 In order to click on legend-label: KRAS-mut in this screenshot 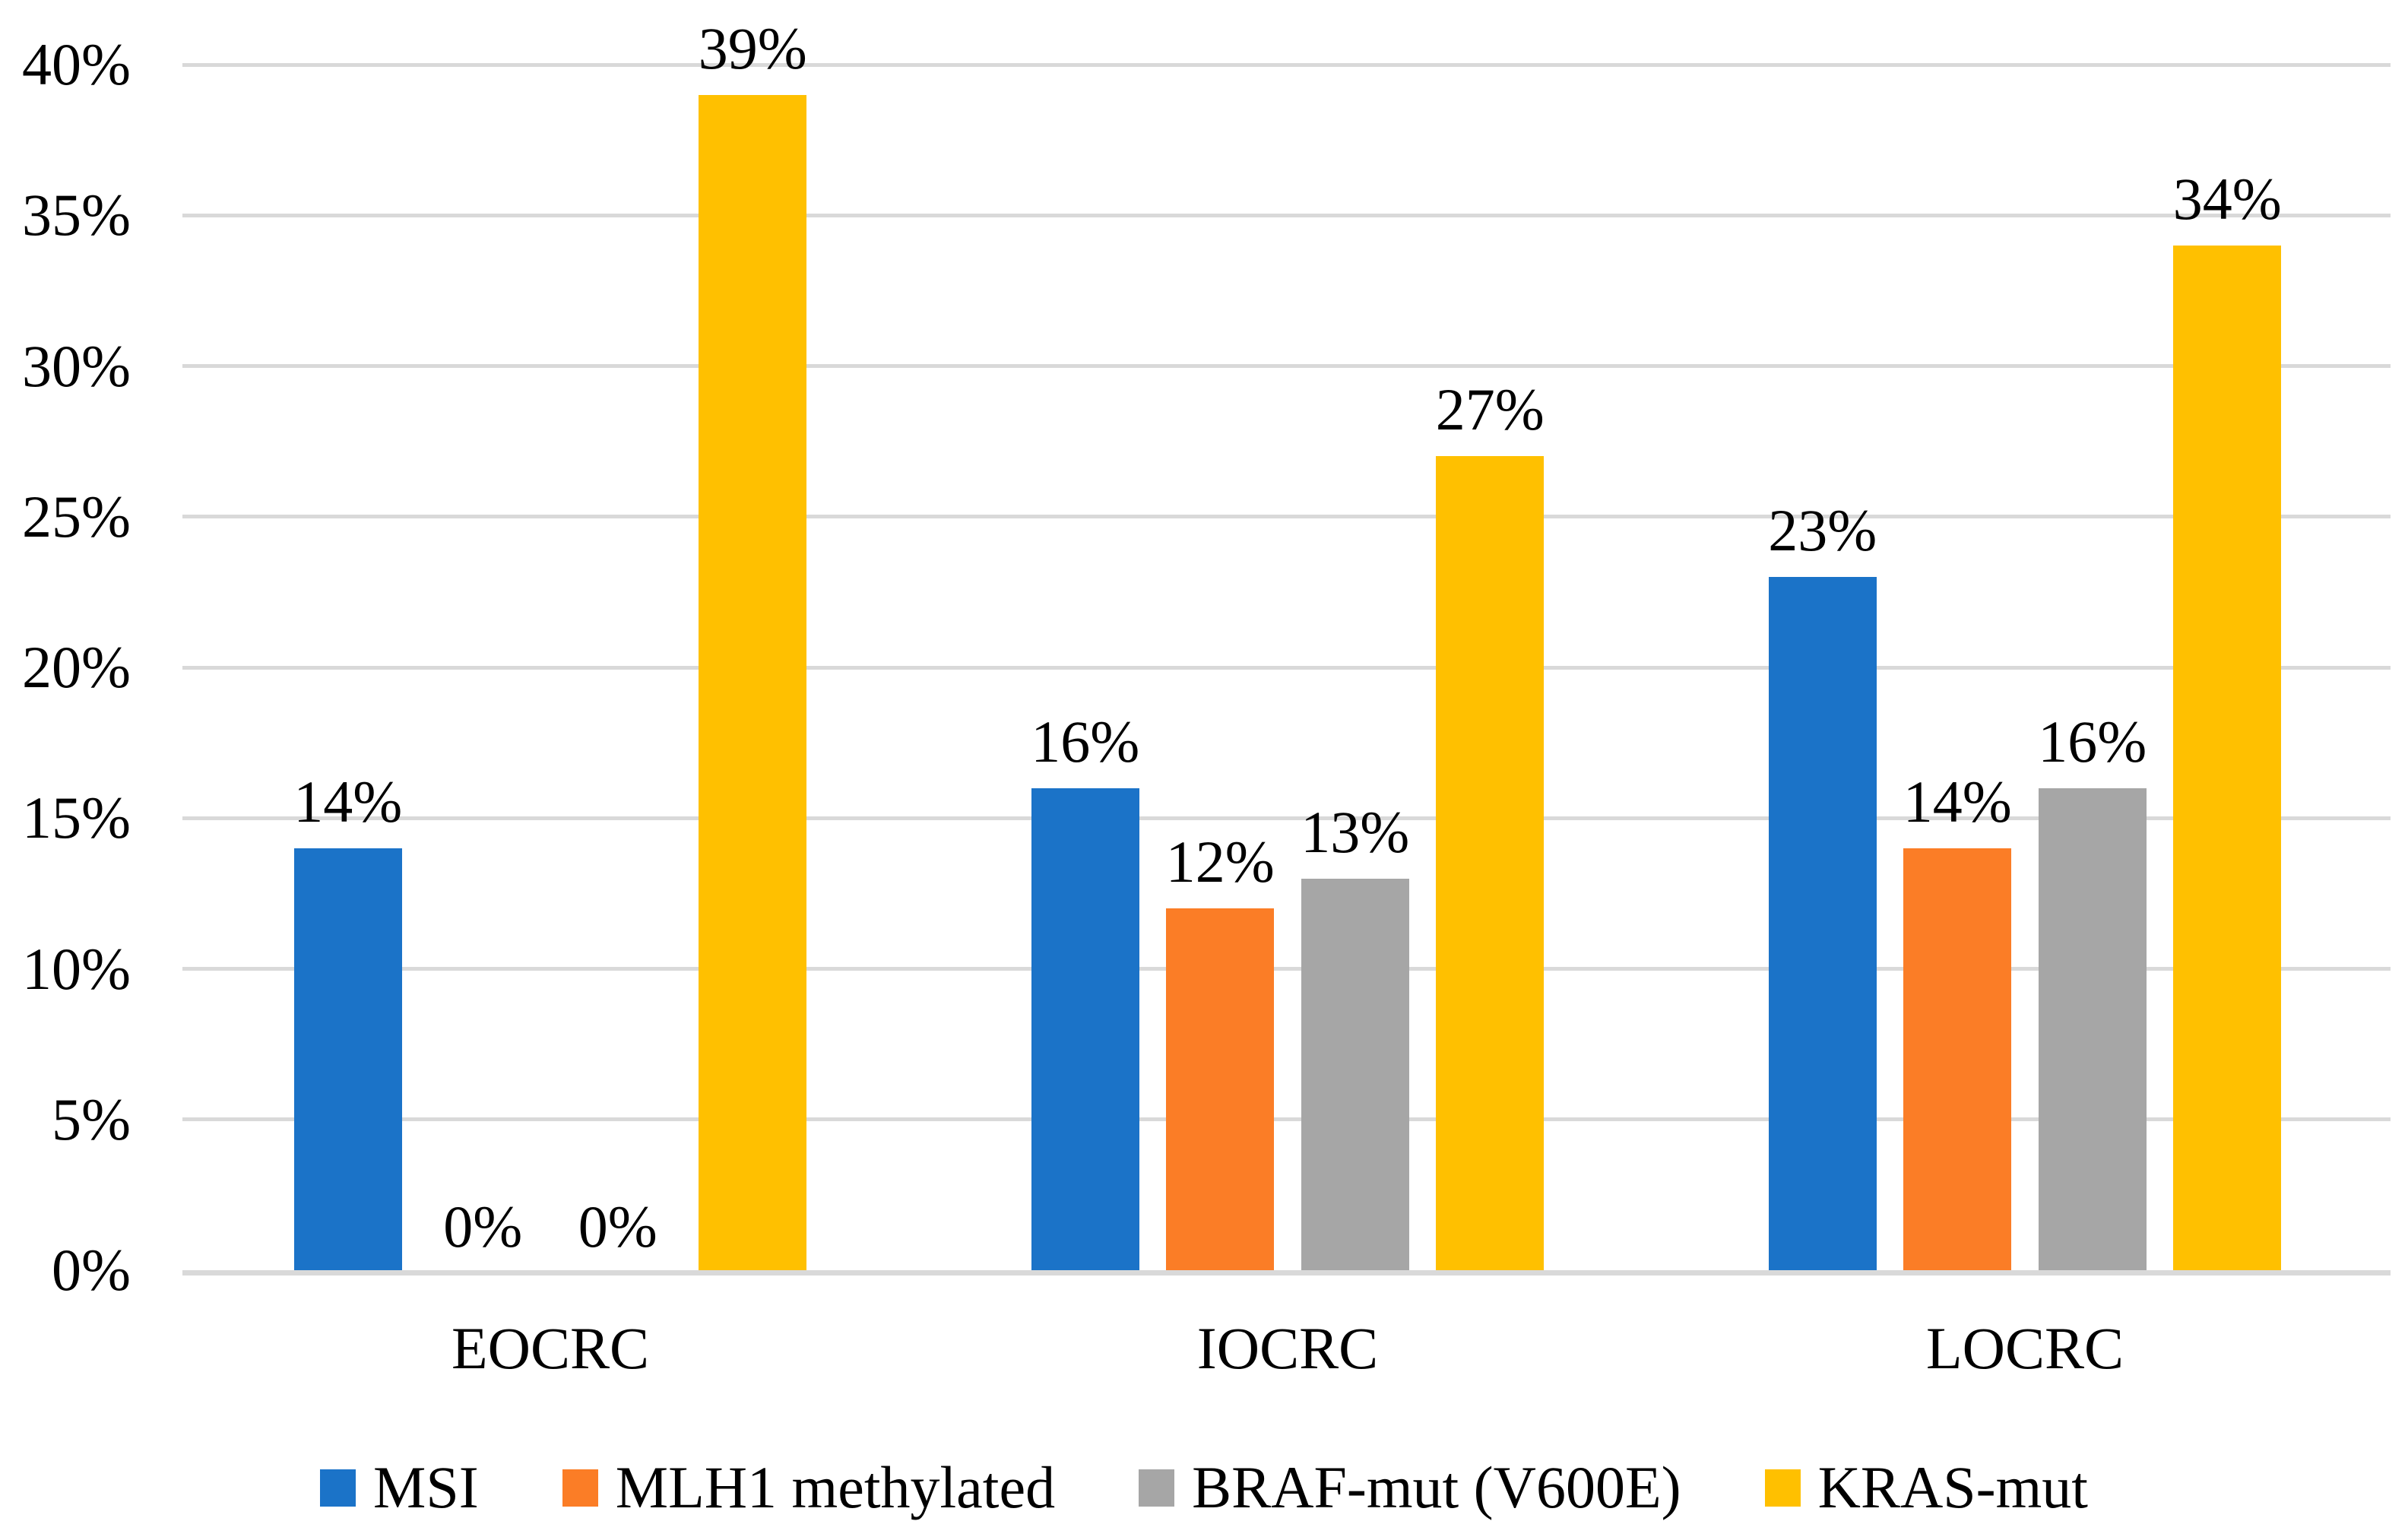, I will do `click(1952, 1487)`.